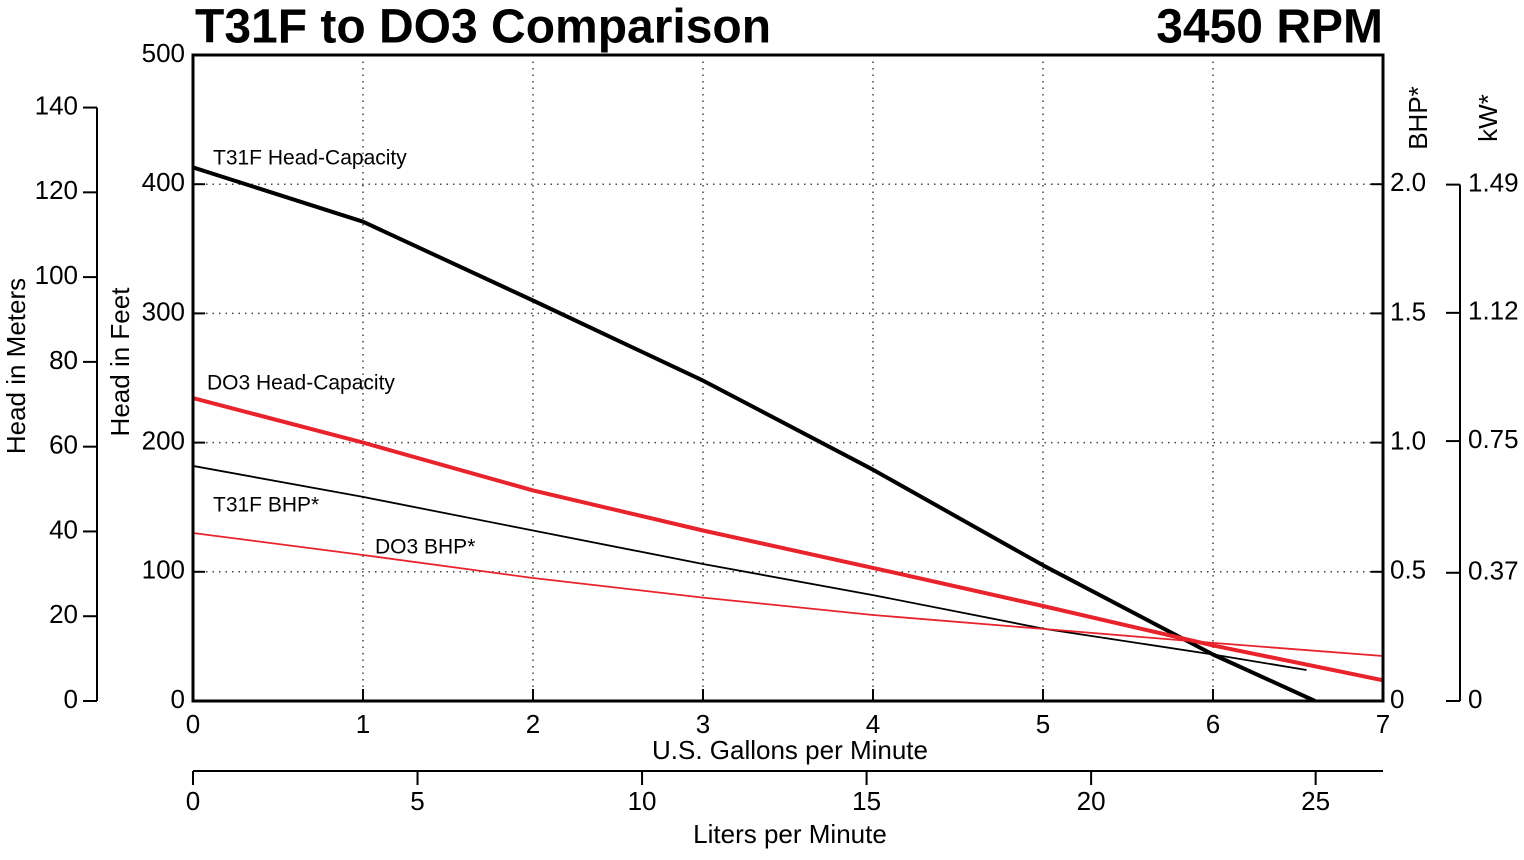  Describe the element at coordinates (1315, 801) in the screenshot. I see `liters-tick-label: 25` at that location.